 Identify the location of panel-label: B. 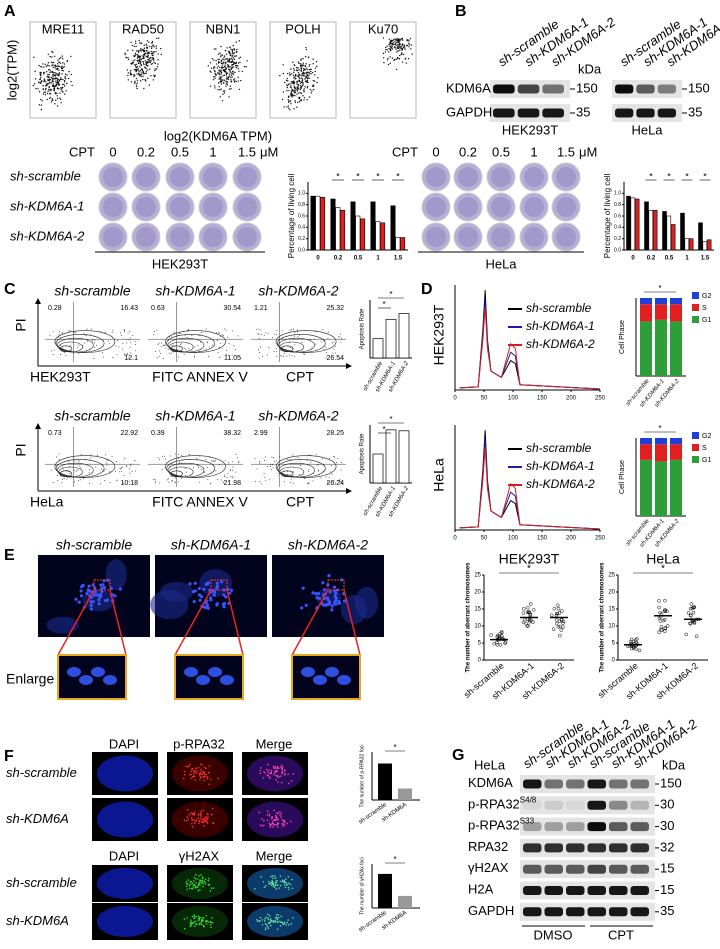
(461, 11).